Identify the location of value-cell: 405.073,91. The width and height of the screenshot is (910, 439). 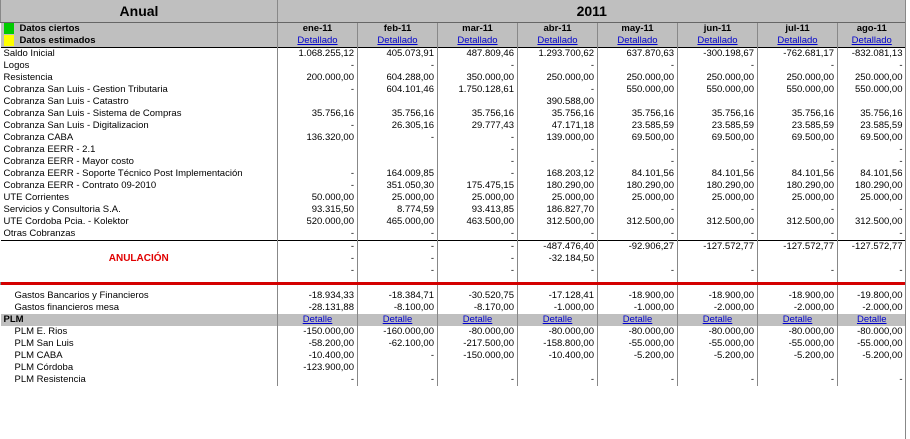
(397, 54).